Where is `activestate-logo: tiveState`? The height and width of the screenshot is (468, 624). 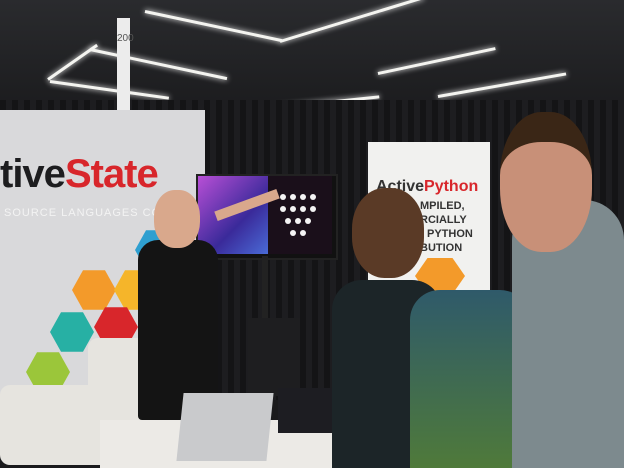
activestate-logo: tiveState is located at coordinates (79, 174).